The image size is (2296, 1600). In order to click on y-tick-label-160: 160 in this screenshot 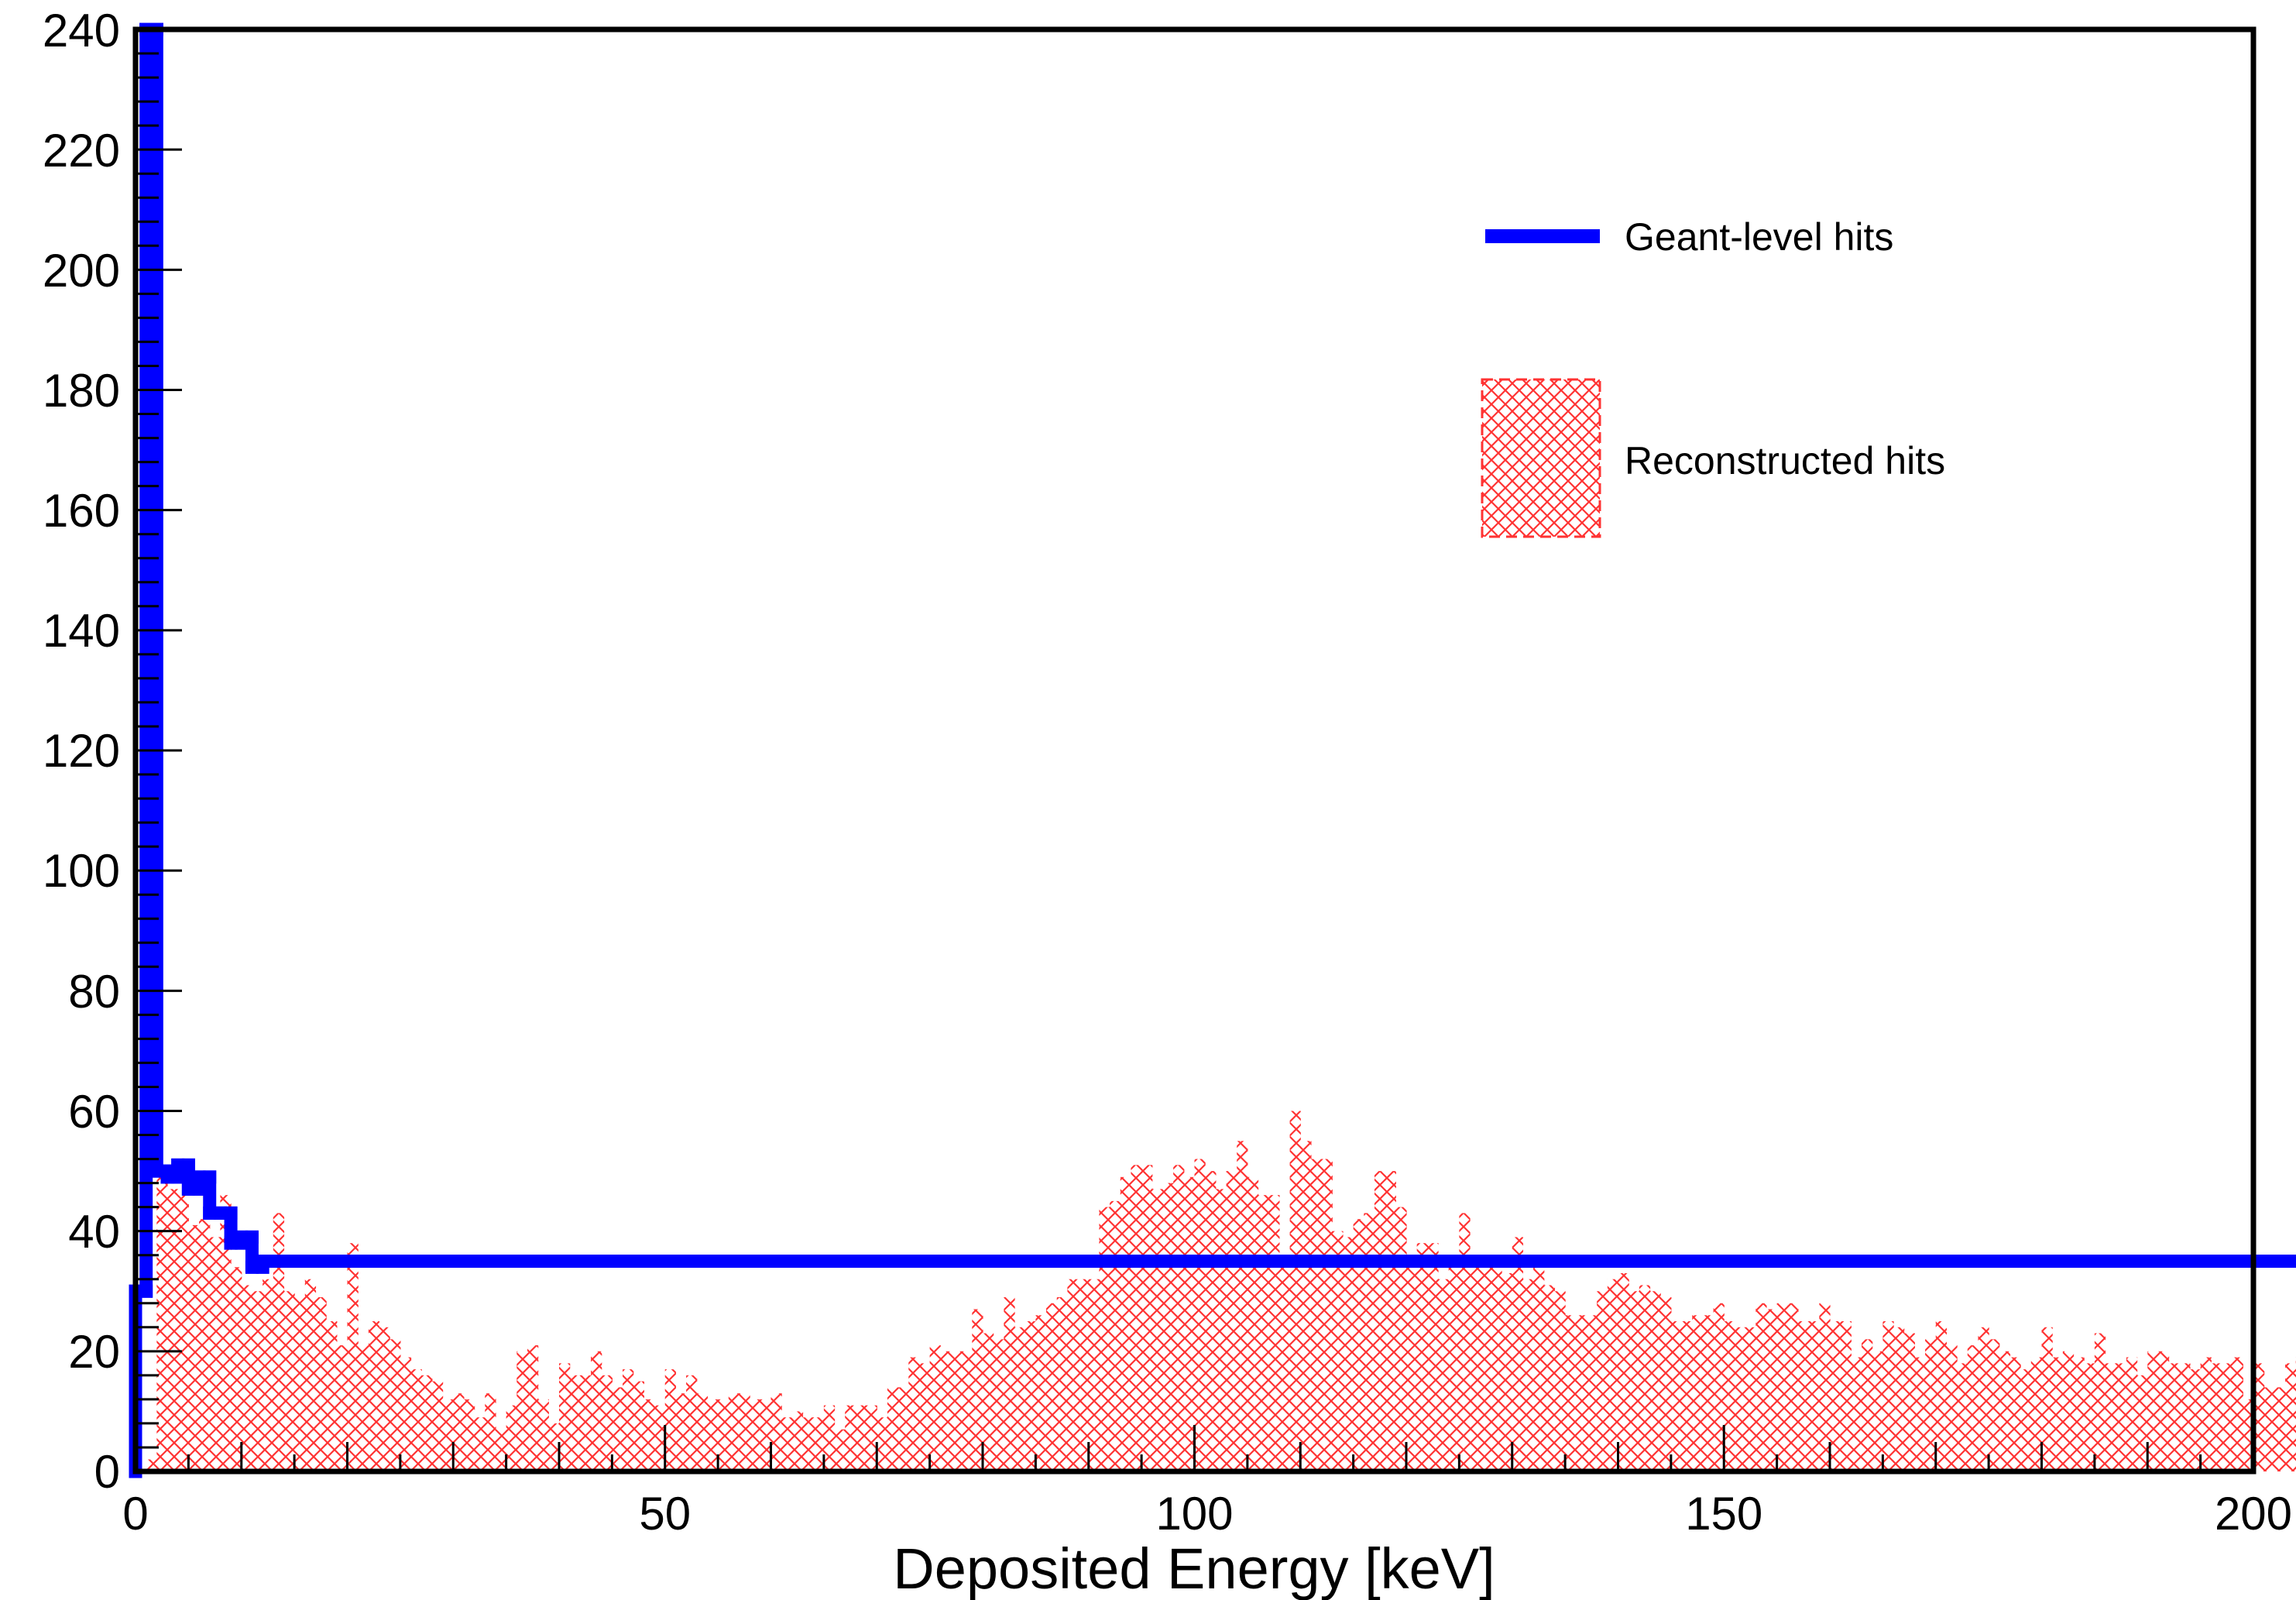, I will do `click(81, 511)`.